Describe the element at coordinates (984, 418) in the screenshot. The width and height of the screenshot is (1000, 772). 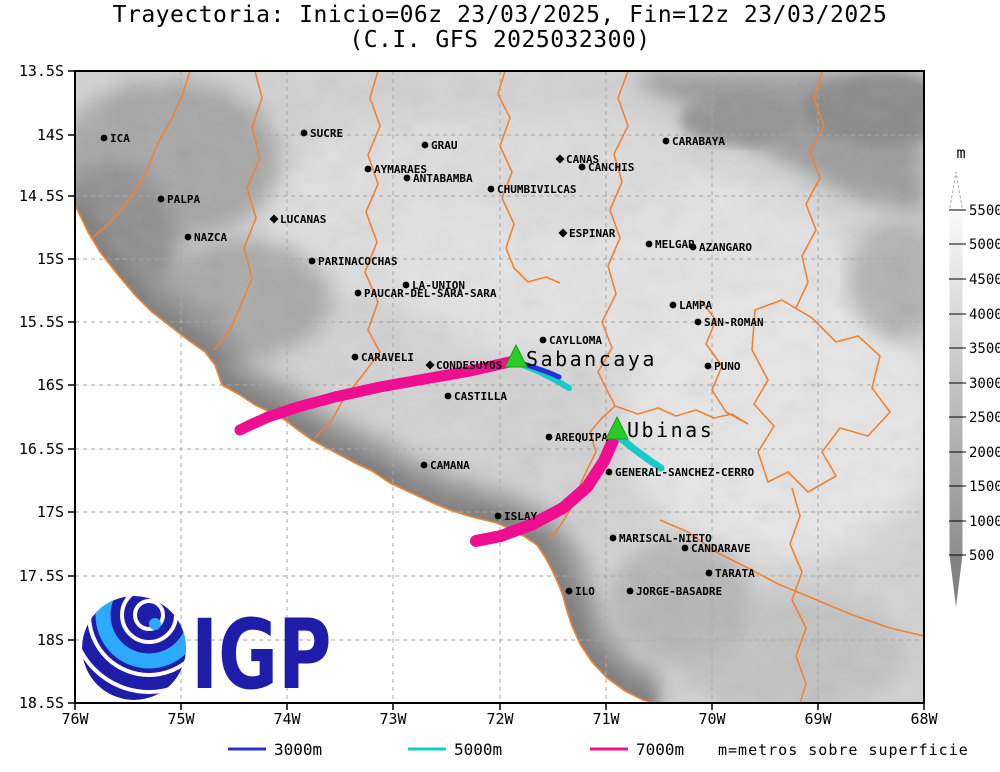
I see `colorbar-tick-label: 2500` at that location.